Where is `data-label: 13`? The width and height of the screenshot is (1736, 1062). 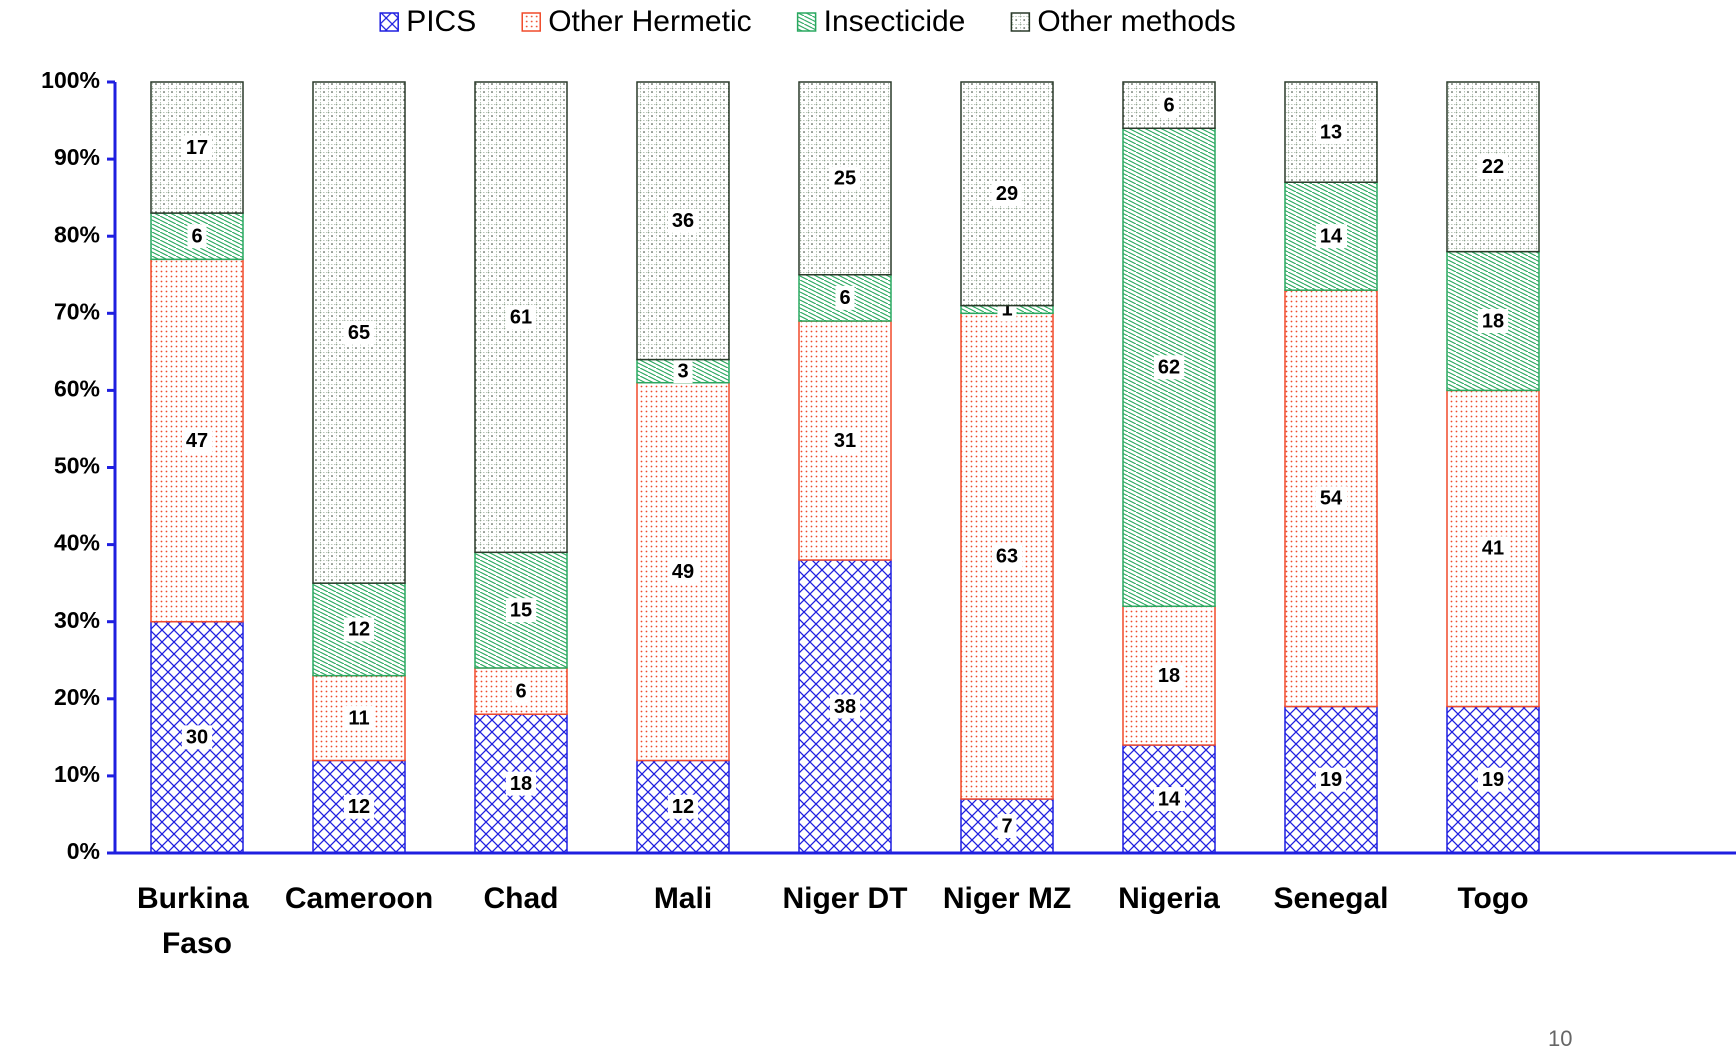
data-label: 13 is located at coordinates (1331, 132).